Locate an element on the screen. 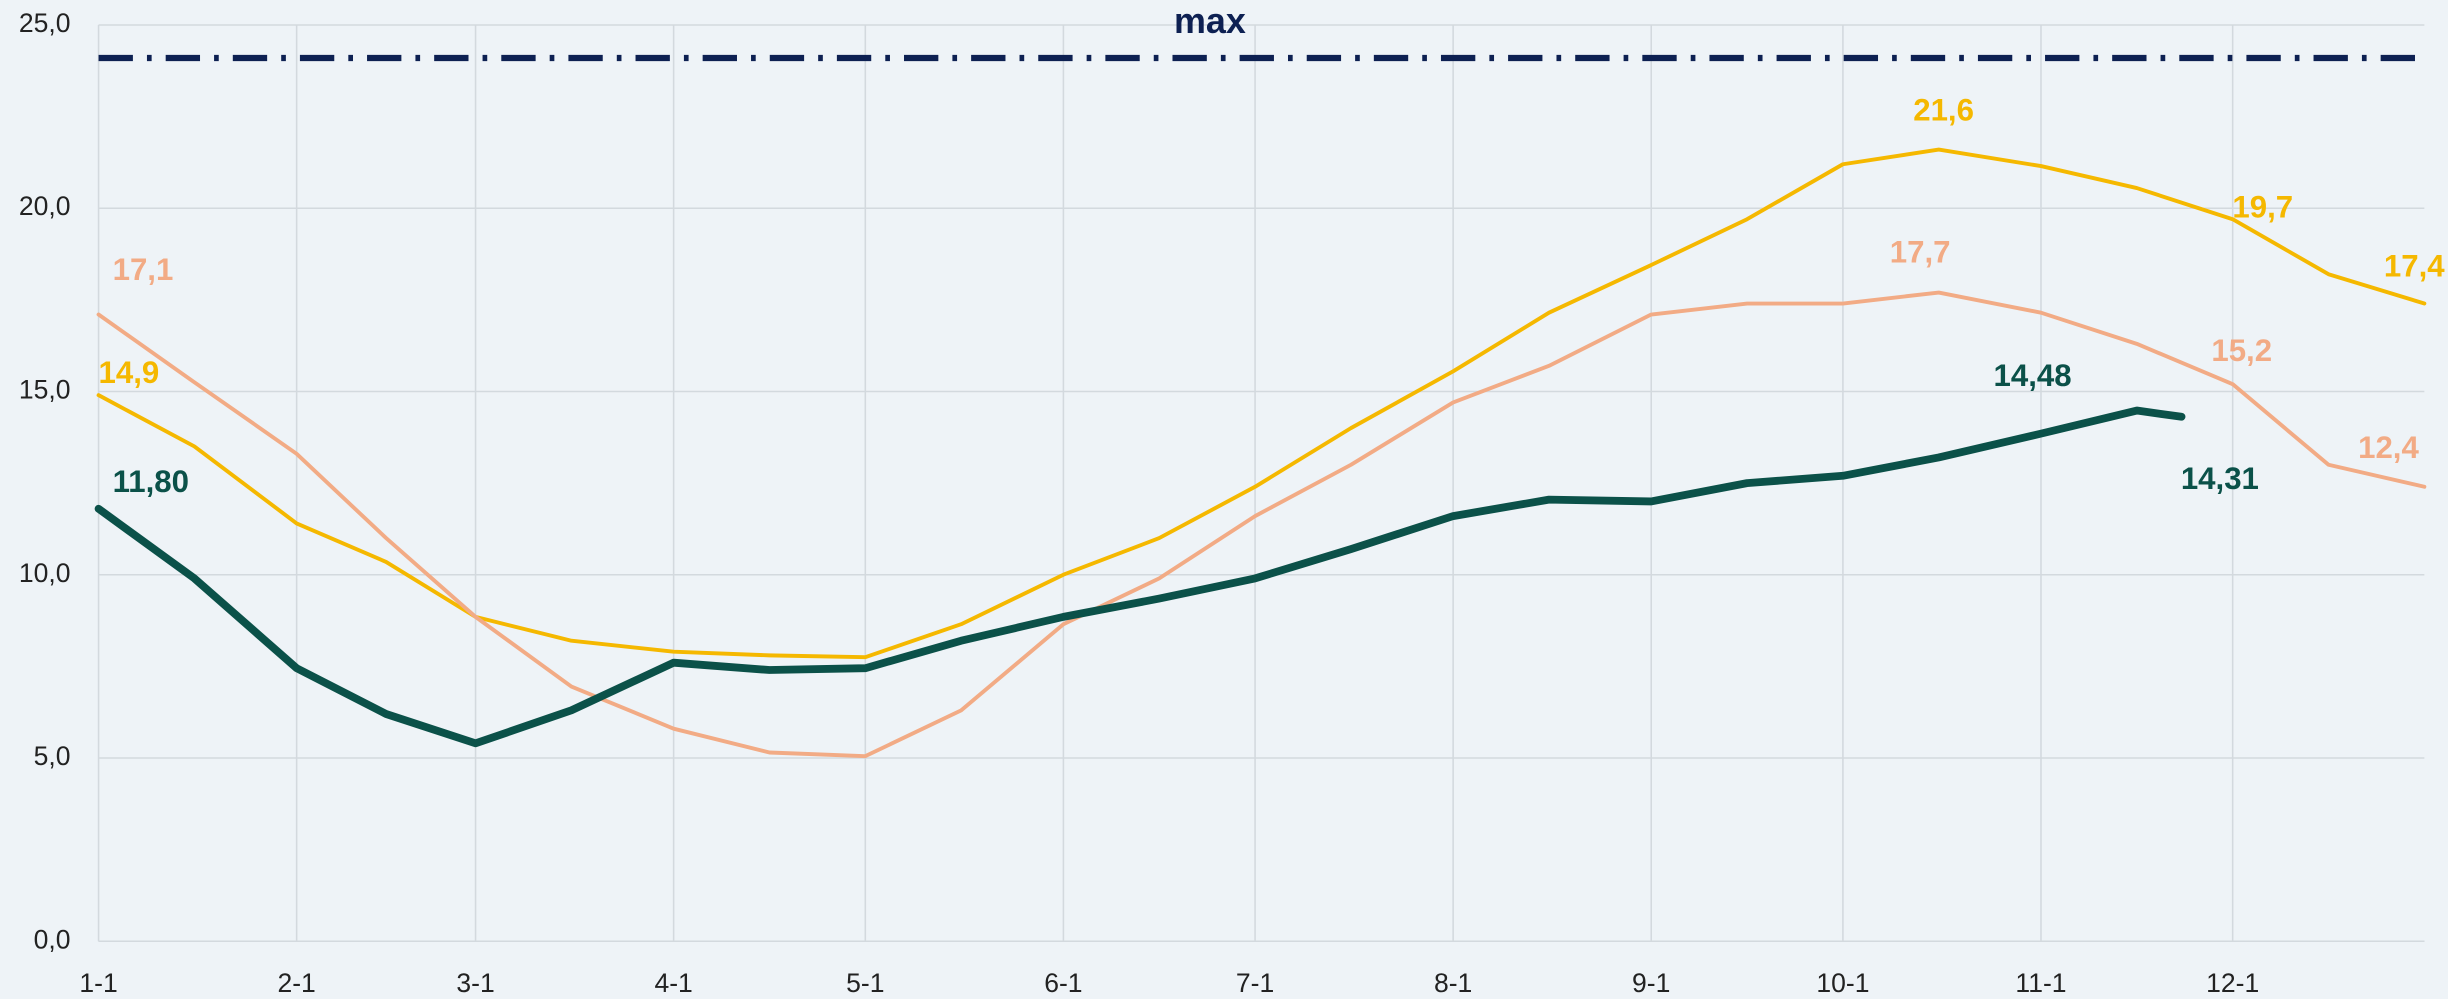 The height and width of the screenshot is (999, 2448). x-tick-label: 6-1 is located at coordinates (1063, 983).